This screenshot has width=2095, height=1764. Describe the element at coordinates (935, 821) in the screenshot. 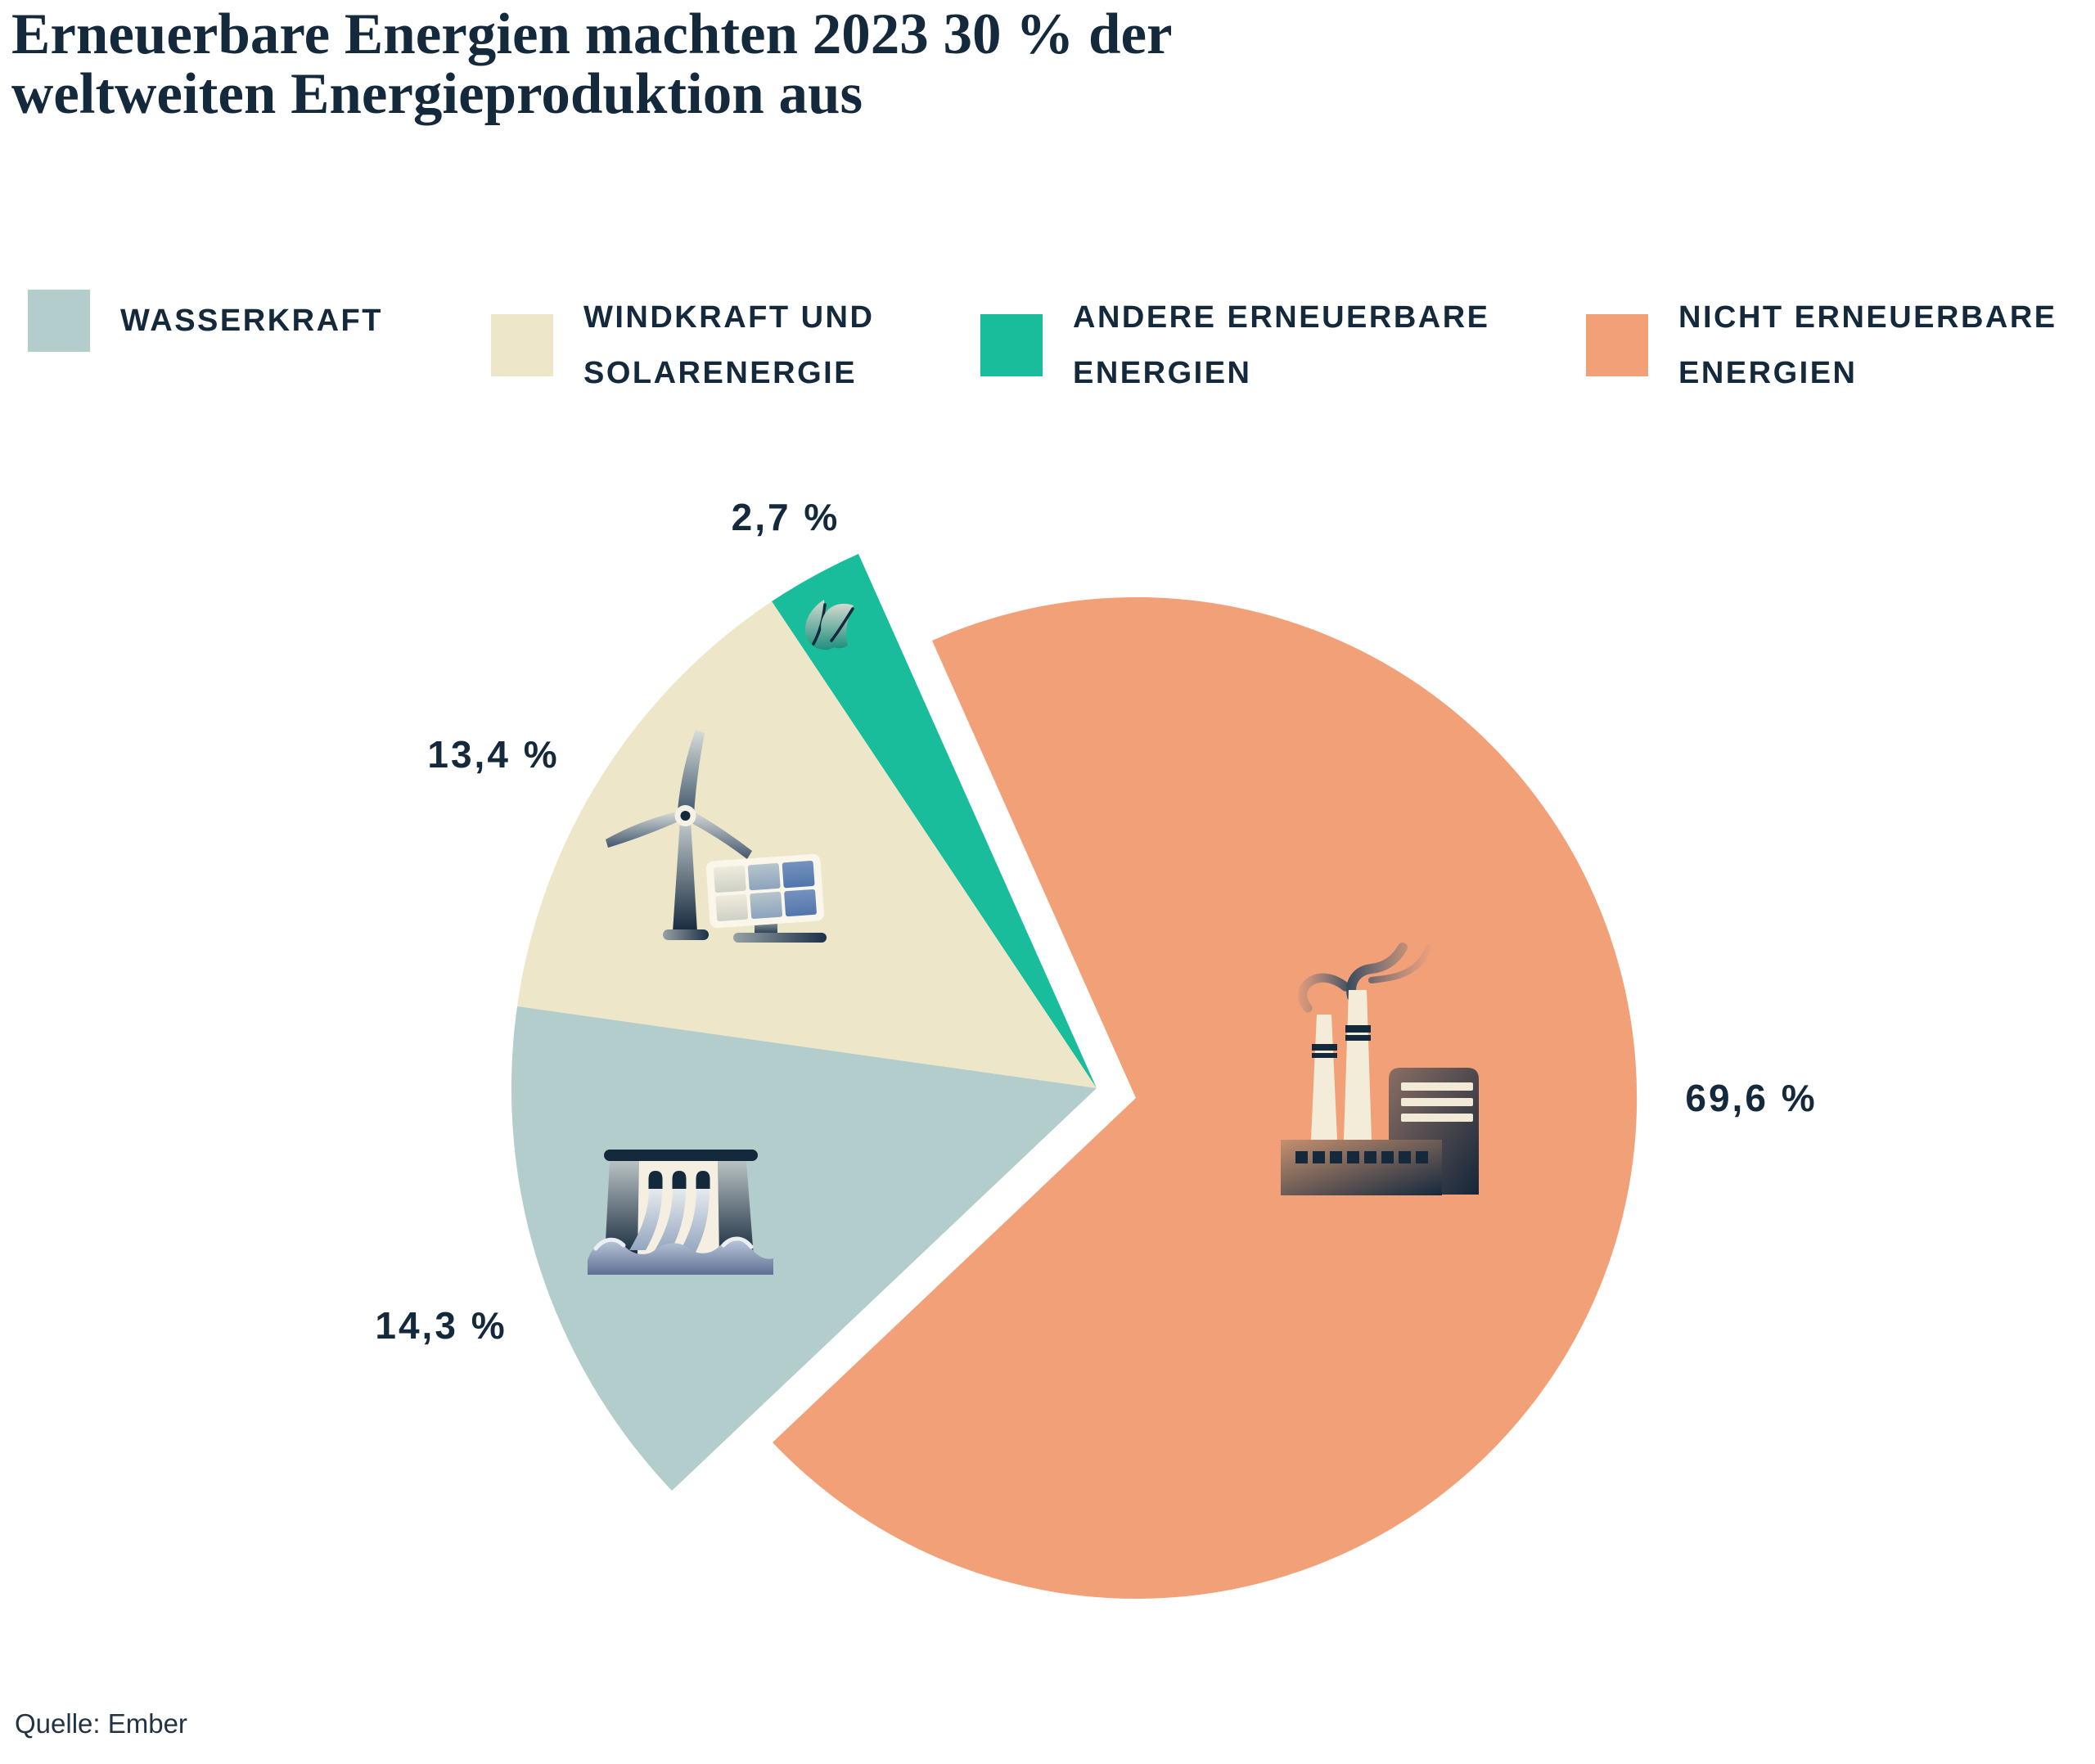

I see `pie-slice-other-renewables` at that location.